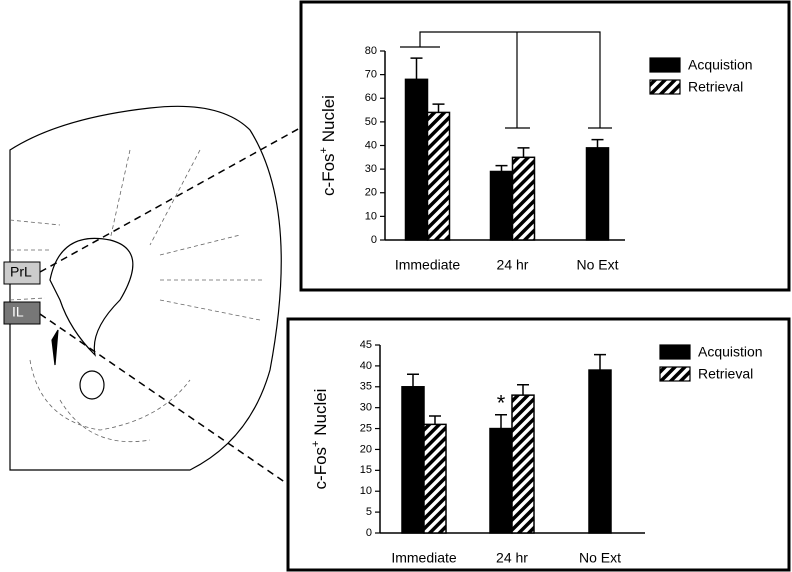 This screenshot has width=792, height=572. Describe the element at coordinates (366, 470) in the screenshot. I see `y-tick-label: 15` at that location.